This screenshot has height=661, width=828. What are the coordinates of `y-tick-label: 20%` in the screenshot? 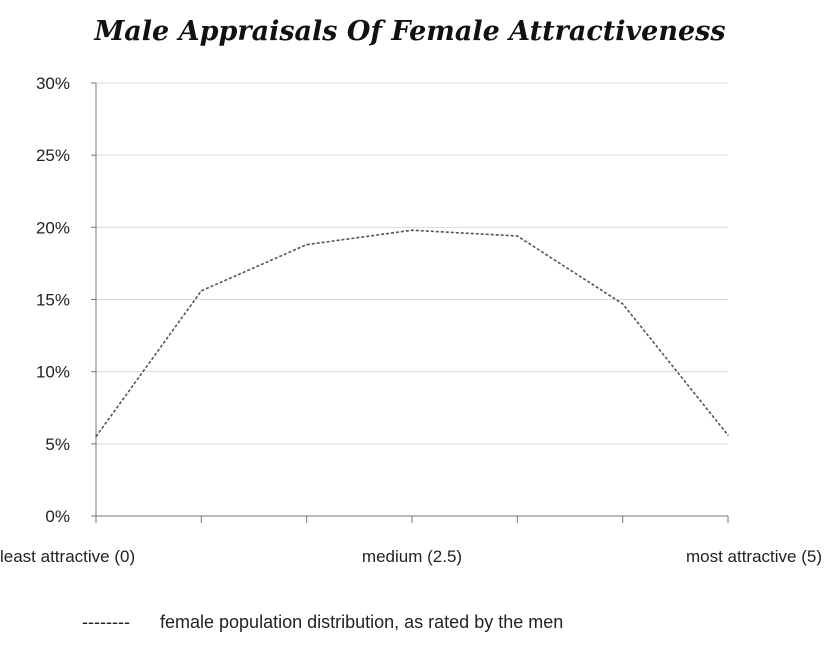 It's located at (53, 227).